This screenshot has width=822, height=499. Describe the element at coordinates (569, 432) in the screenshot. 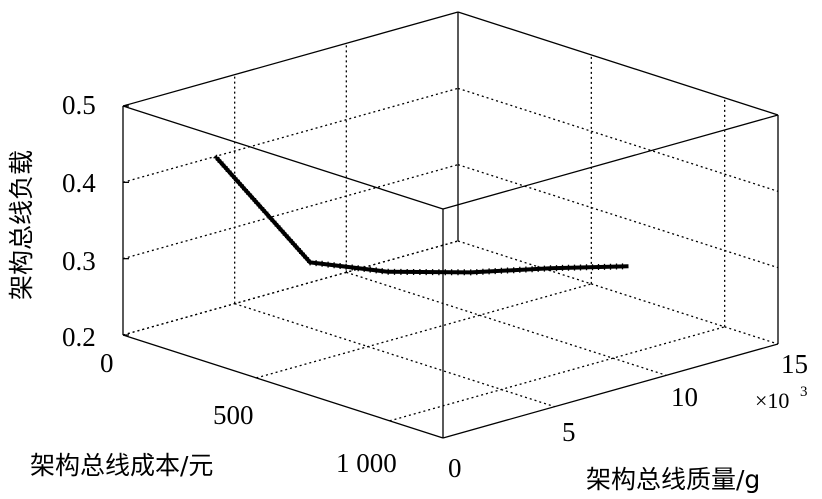

I see `y-tick-label: 5` at that location.